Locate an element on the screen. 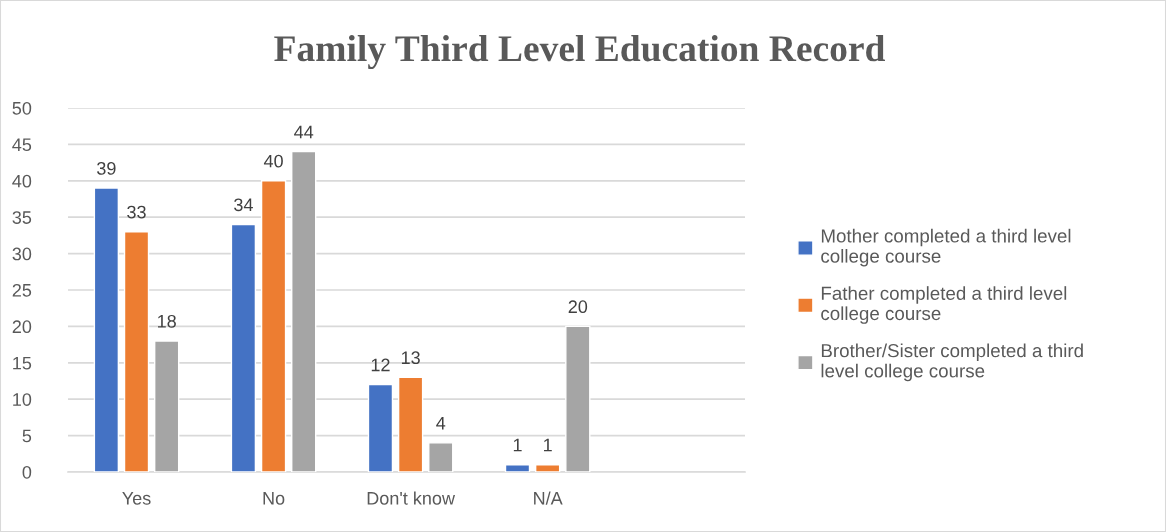  y-tick-label: 0 is located at coordinates (27, 472).